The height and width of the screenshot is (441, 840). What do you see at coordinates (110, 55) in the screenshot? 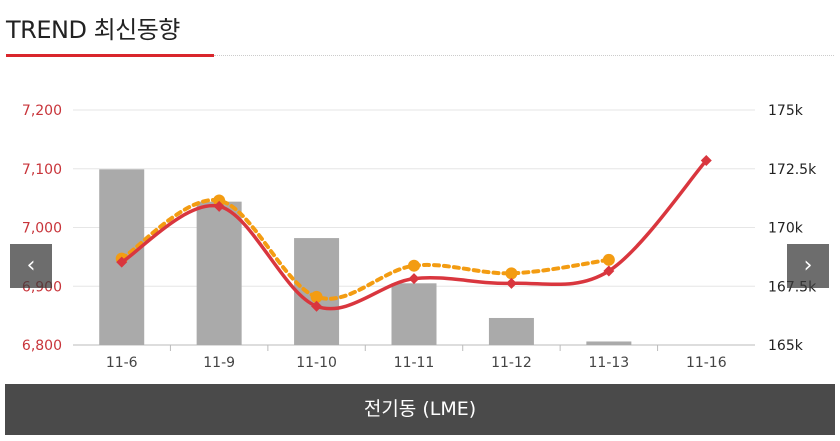
I see `title-underline` at bounding box center [110, 55].